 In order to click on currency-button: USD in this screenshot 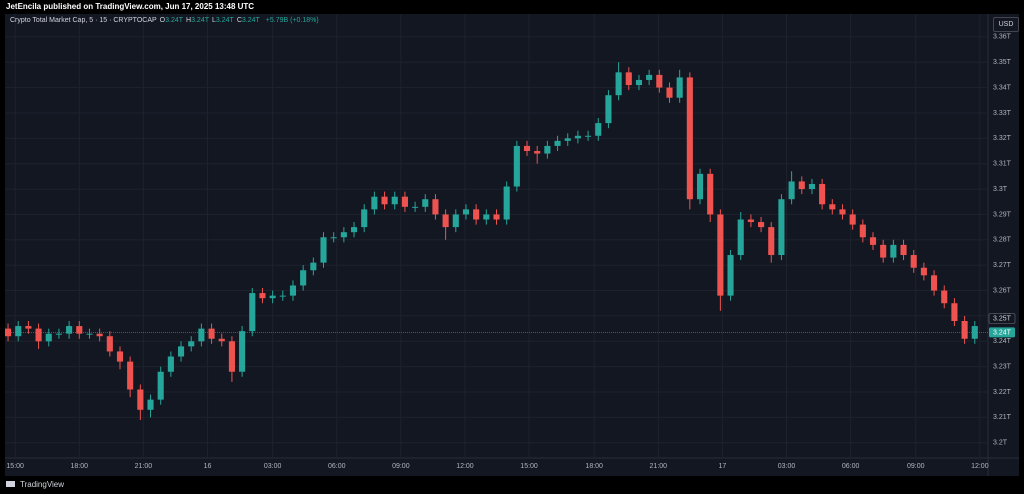, I will do `click(1006, 24)`.